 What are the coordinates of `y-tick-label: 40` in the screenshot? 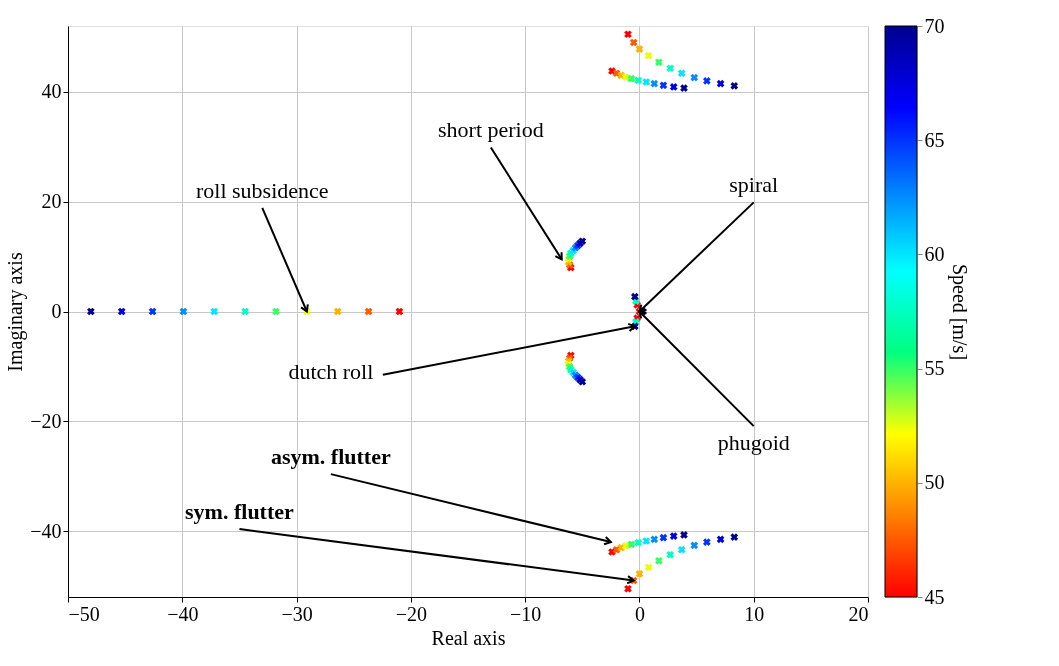 It's located at (51, 91).